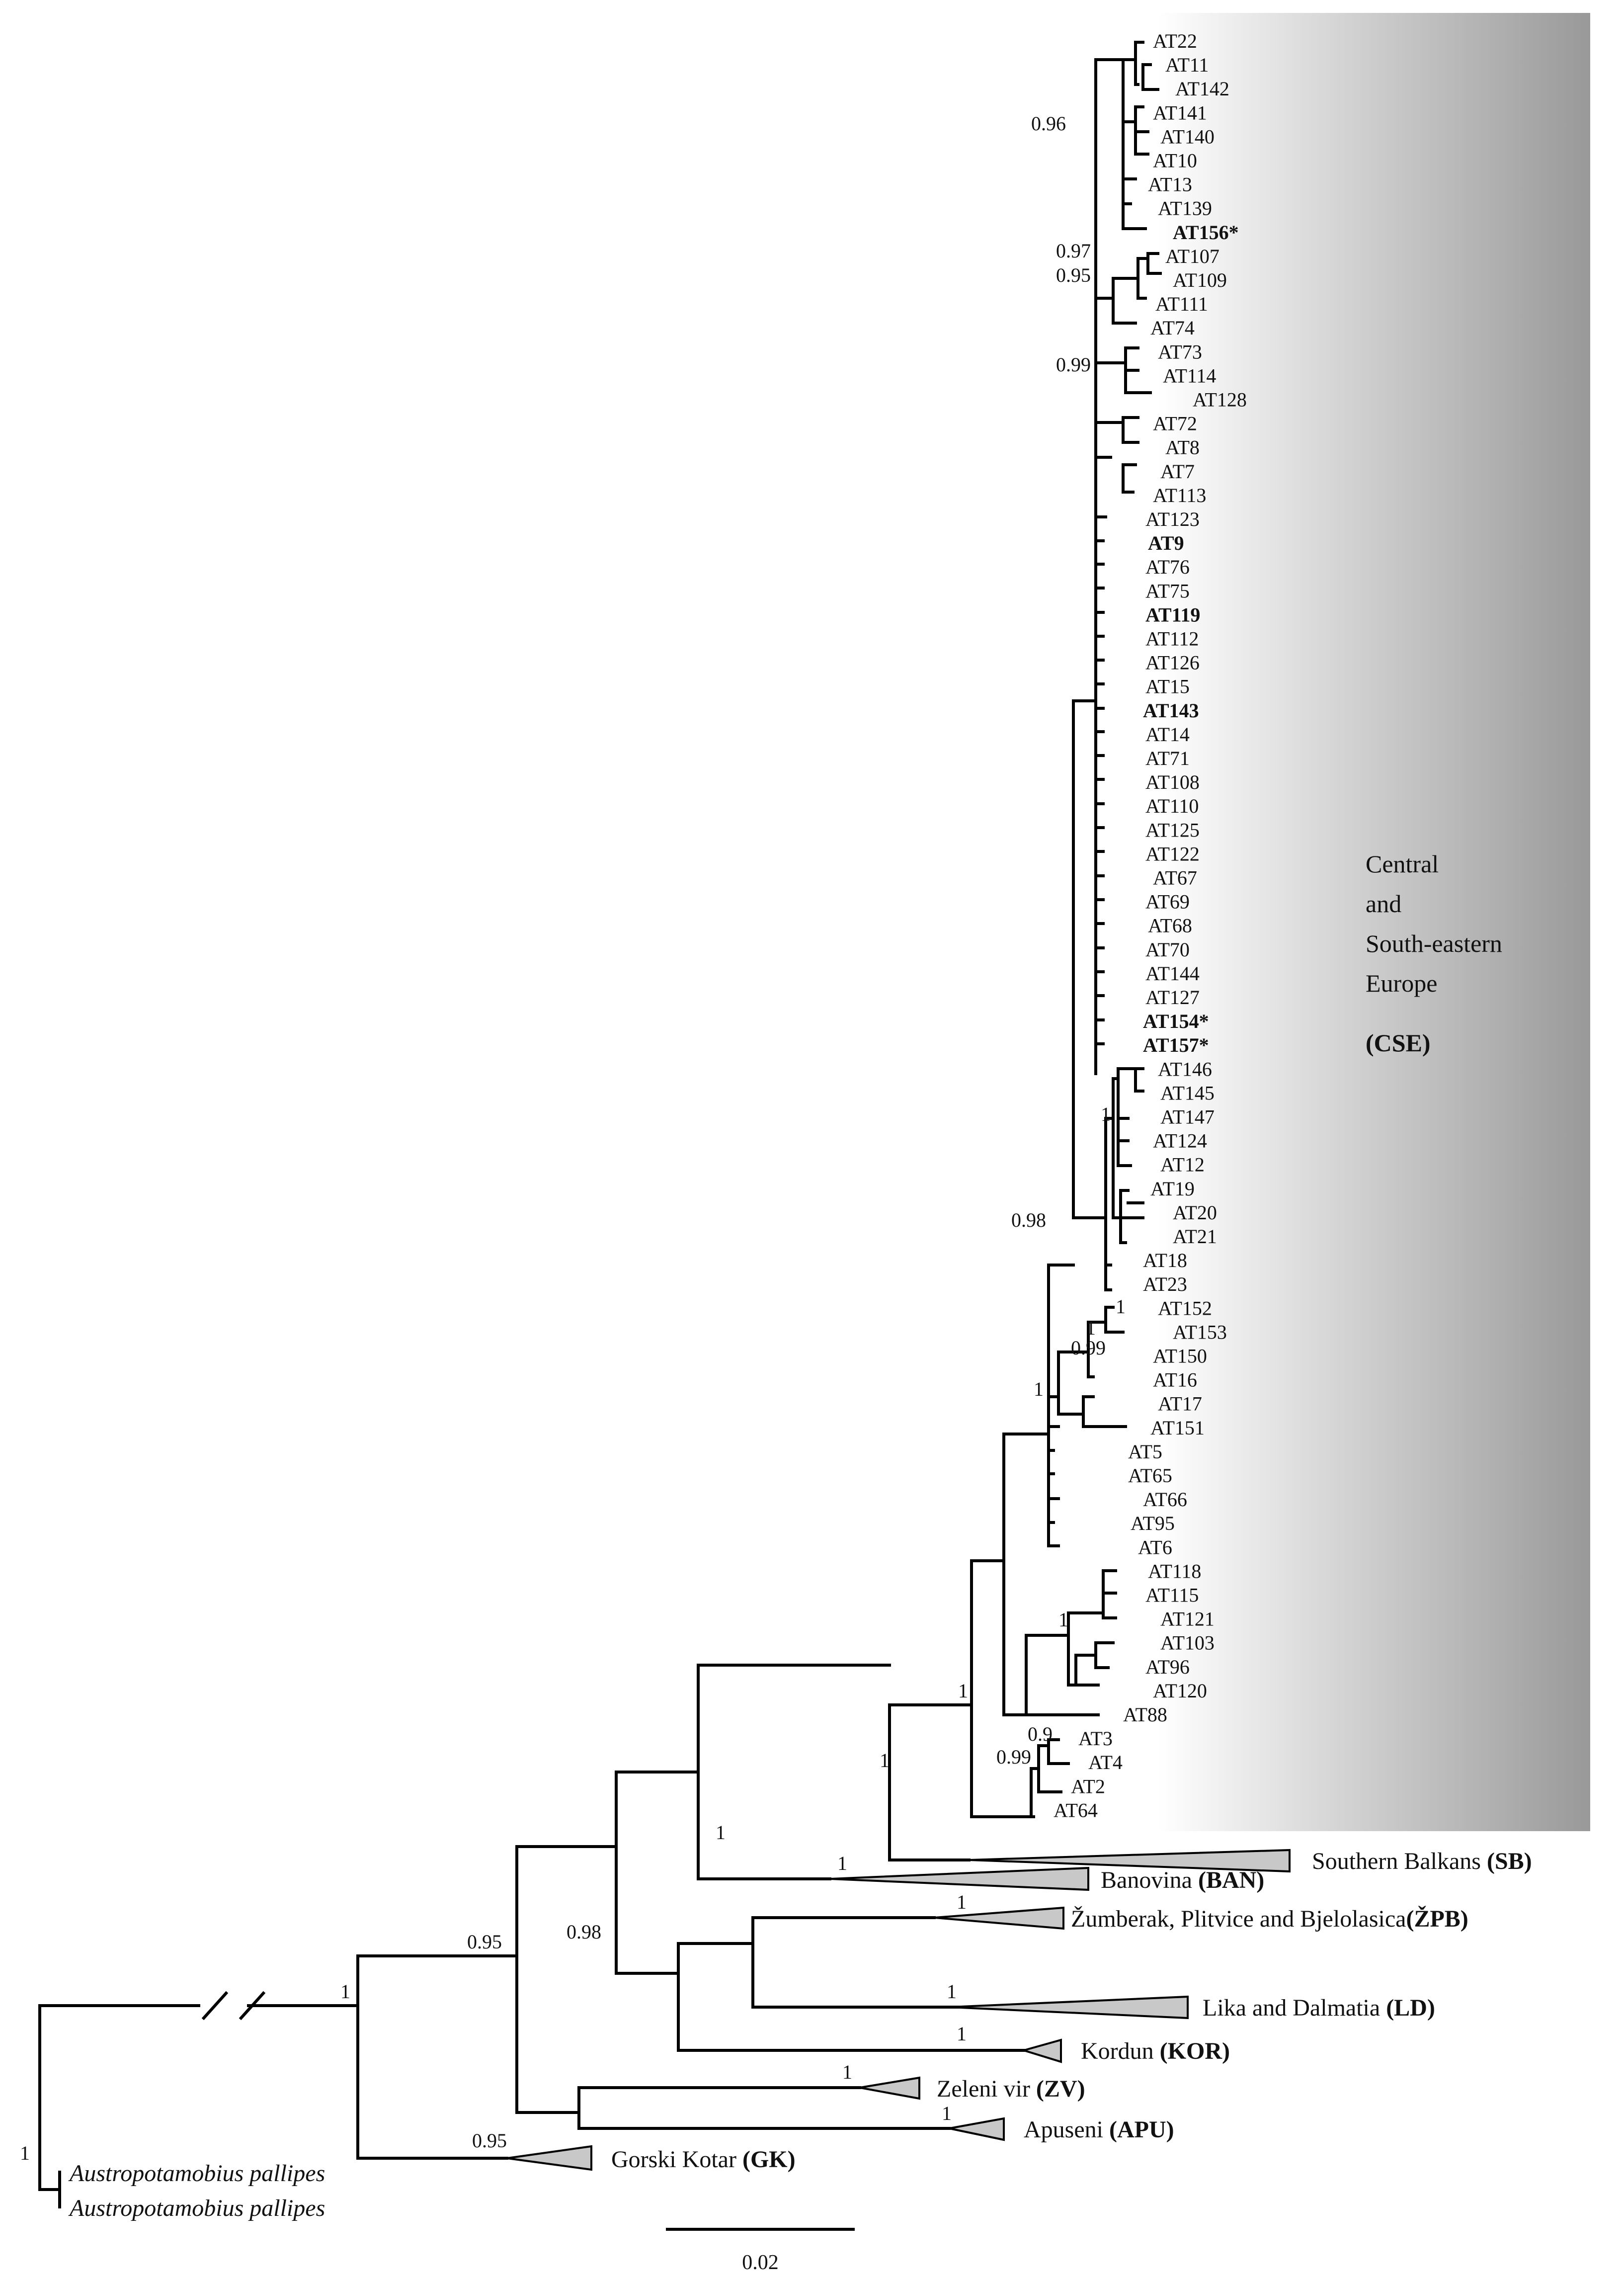 The image size is (1624, 2280). What do you see at coordinates (1410, 2008) in the screenshot?
I see `clade-code: (LD)` at bounding box center [1410, 2008].